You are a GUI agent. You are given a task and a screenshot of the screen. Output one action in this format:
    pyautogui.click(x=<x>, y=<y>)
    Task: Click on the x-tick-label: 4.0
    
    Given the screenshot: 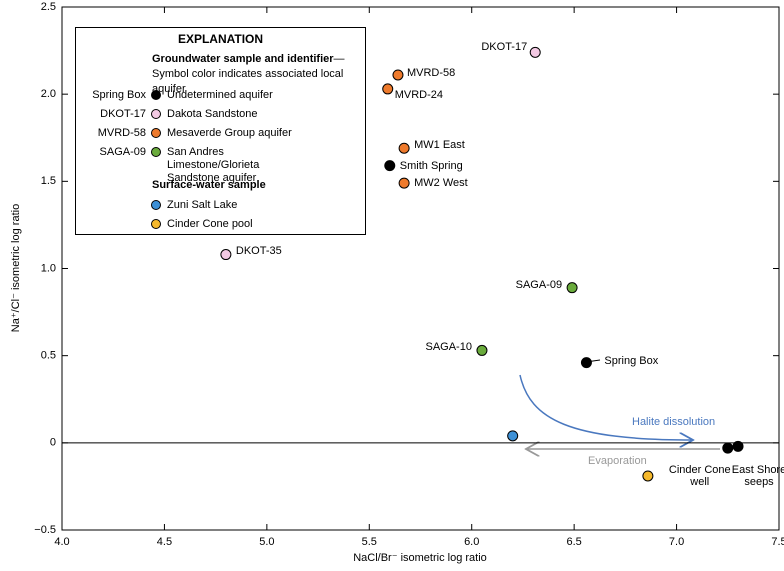 What is the action you would take?
    pyautogui.click(x=61, y=542)
    